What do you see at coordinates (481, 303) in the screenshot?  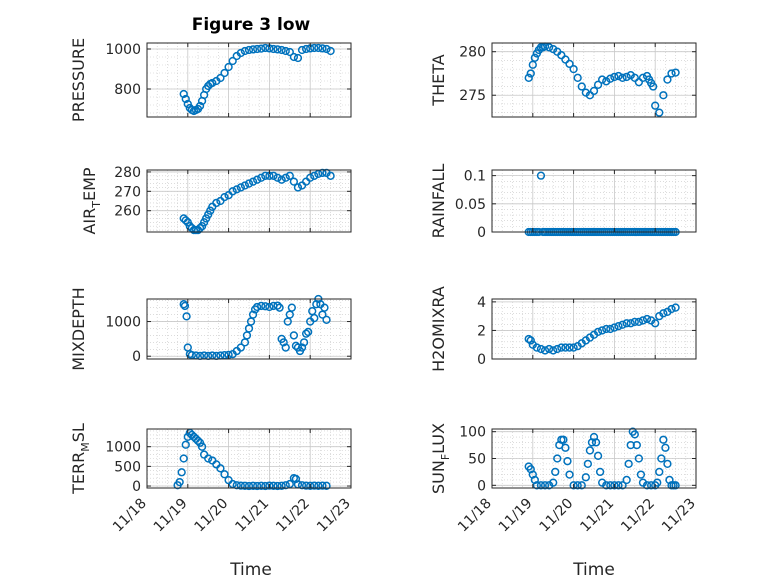 I see `y-tick-label: 4` at bounding box center [481, 303].